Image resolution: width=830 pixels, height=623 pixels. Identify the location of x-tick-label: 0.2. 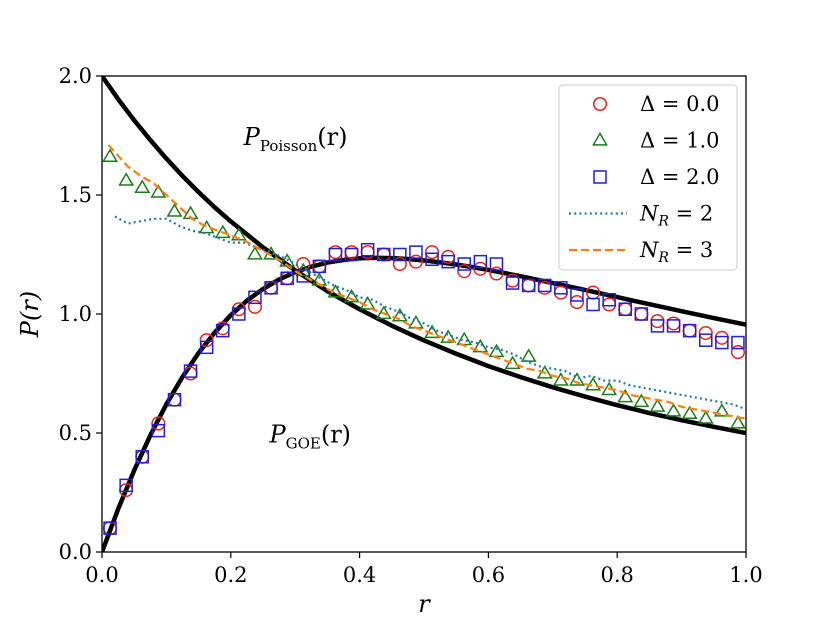
(230, 575).